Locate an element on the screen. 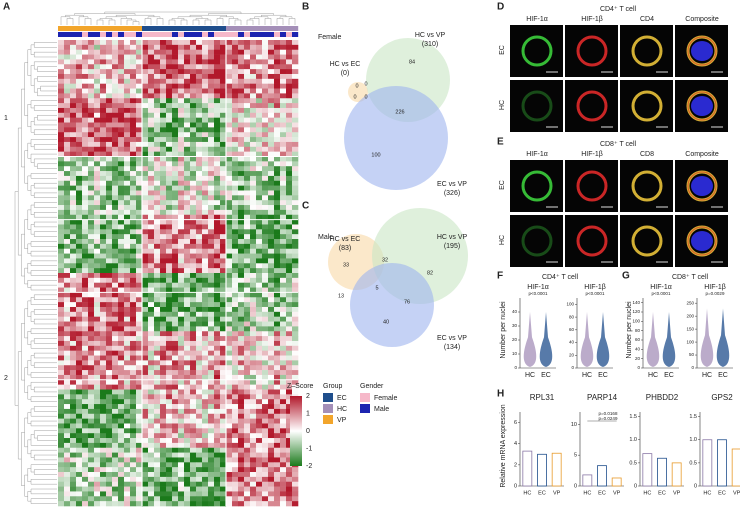  micrograph is located at coordinates (591, 106).